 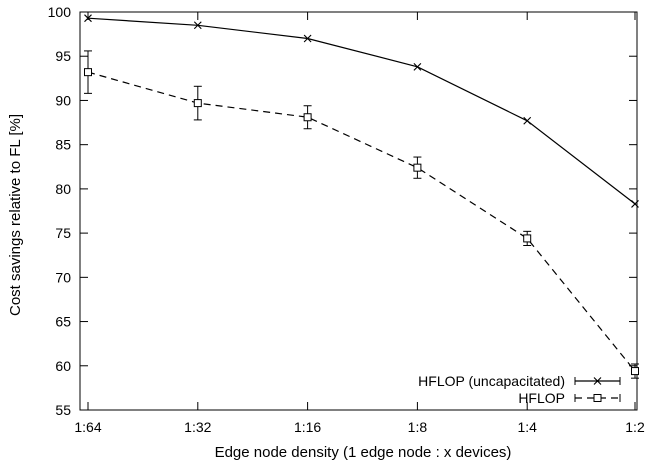 What do you see at coordinates (63, 410) in the screenshot?
I see `y-tick-label: 55` at bounding box center [63, 410].